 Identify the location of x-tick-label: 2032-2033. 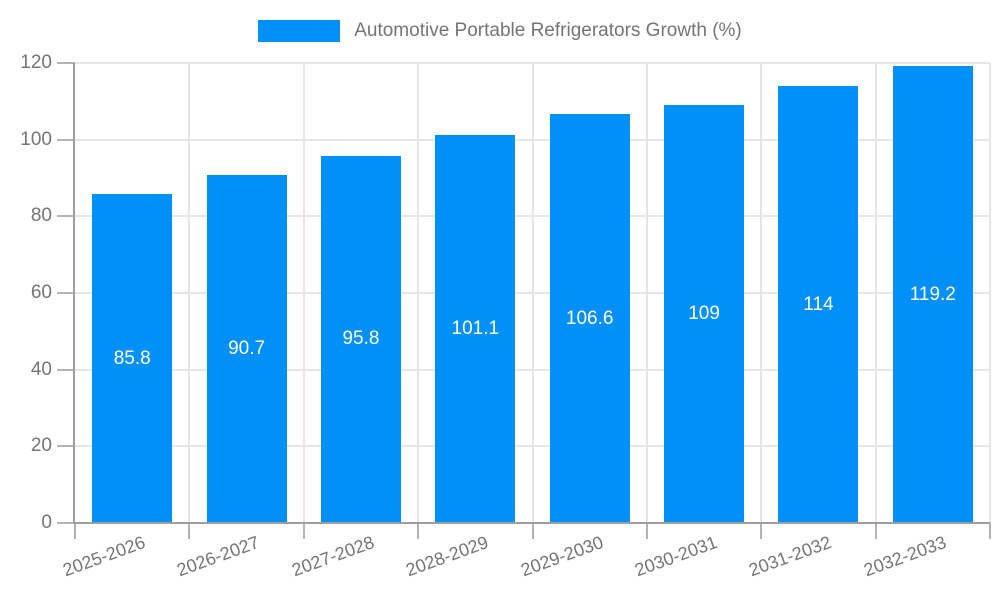
(904, 556).